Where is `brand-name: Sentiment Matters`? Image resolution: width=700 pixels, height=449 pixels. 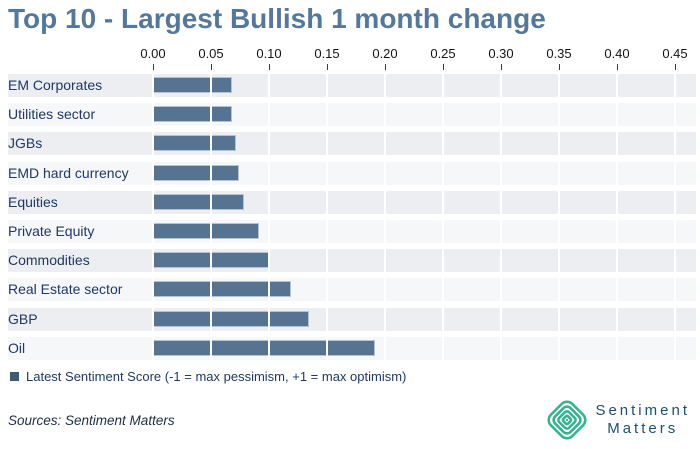 brand-name: Sentiment Matters is located at coordinates (642, 420).